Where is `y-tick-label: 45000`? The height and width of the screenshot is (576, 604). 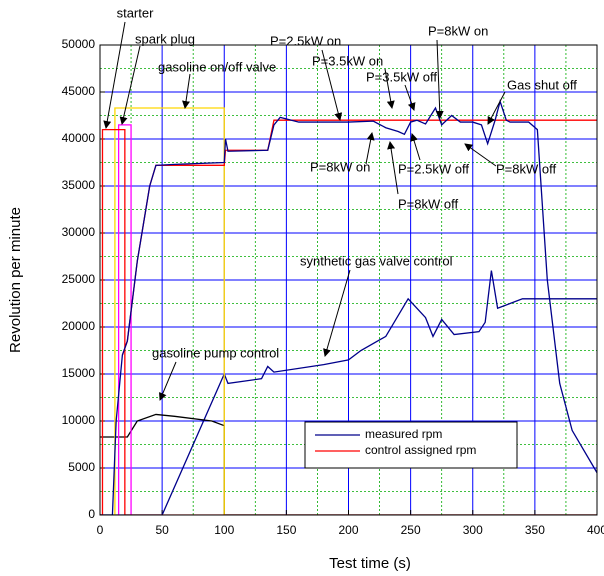
y-tick-label: 45000 is located at coordinates (79, 91).